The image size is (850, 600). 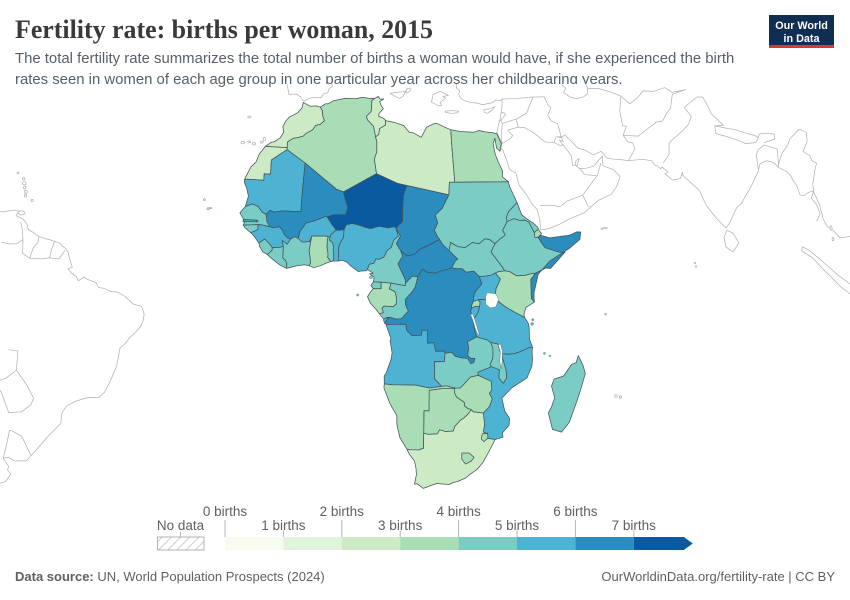 What do you see at coordinates (575, 511) in the screenshot?
I see `svg-text: 6 births` at bounding box center [575, 511].